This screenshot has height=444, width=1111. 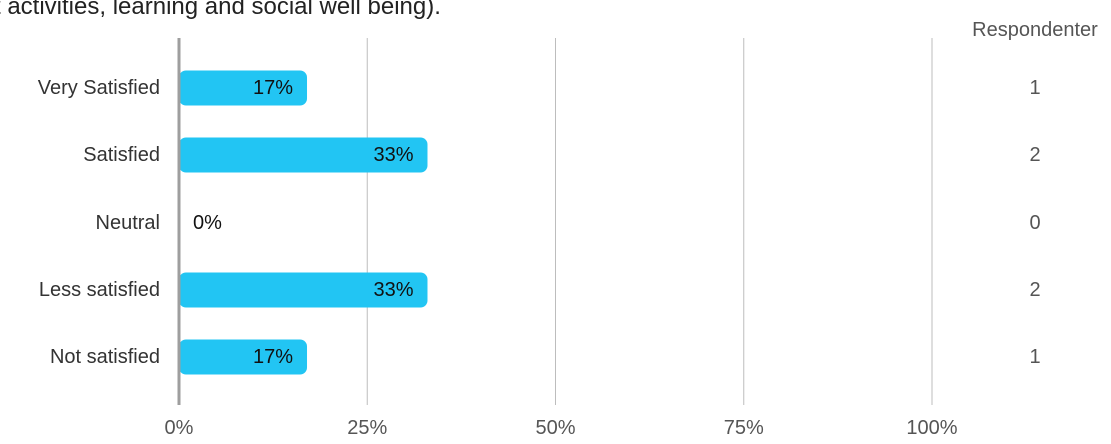 I want to click on category-label-2: Neutral, so click(x=128, y=223).